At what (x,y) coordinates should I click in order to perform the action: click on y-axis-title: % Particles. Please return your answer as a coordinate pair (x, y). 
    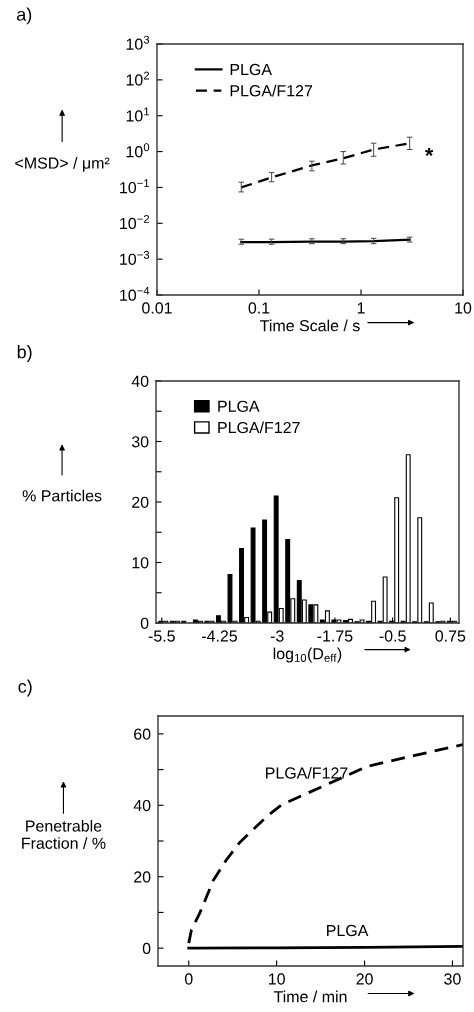
    Looking at the image, I should click on (62, 495).